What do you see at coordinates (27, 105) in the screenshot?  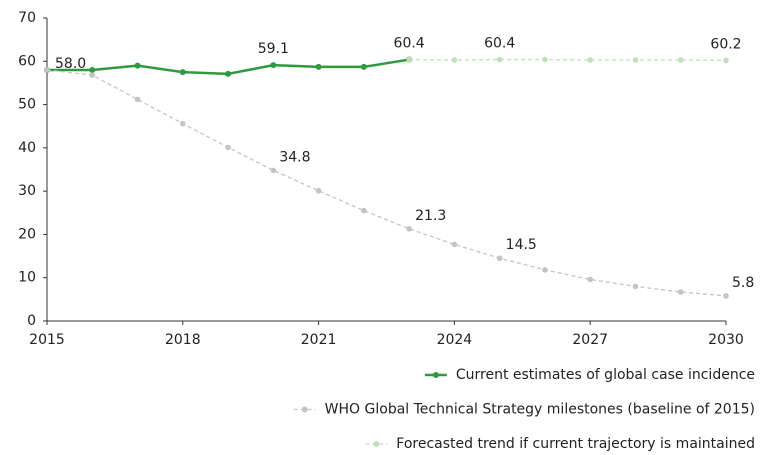 I see `y-tick-label: 50` at bounding box center [27, 105].